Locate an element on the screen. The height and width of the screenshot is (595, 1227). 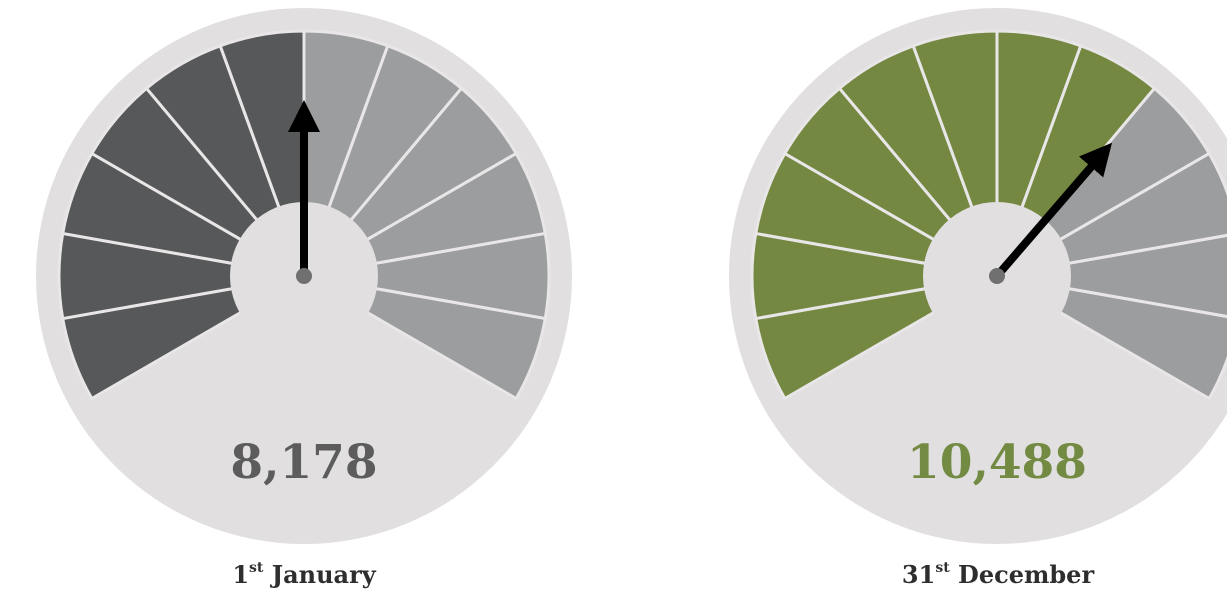
caption-month: January is located at coordinates (323, 574).